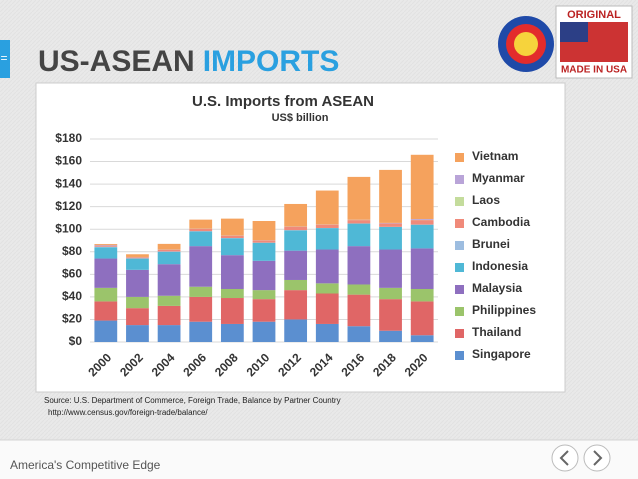 The width and height of the screenshot is (638, 479). Describe the element at coordinates (271, 61) in the screenshot. I see `title-blue: IMPORTS` at that location.